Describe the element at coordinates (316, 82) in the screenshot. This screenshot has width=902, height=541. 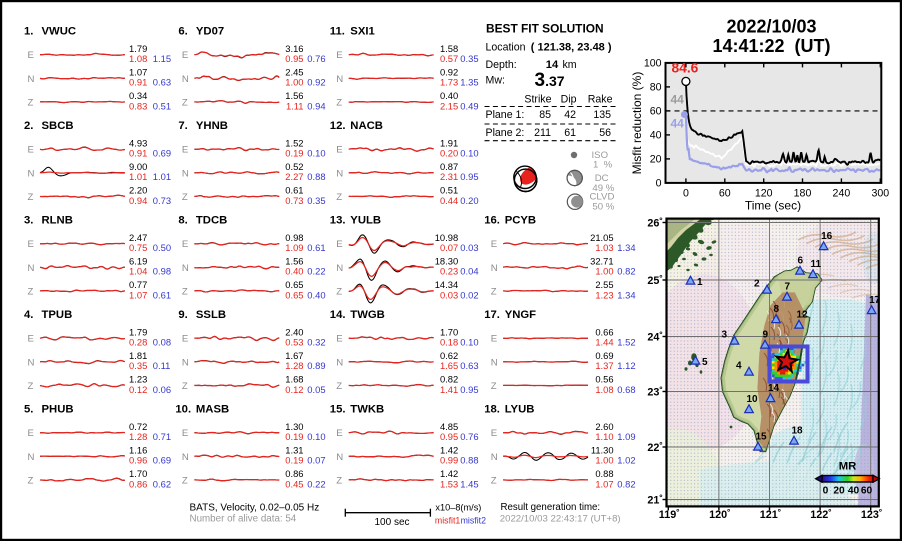
I see `svg-text: 0.92` at that location.